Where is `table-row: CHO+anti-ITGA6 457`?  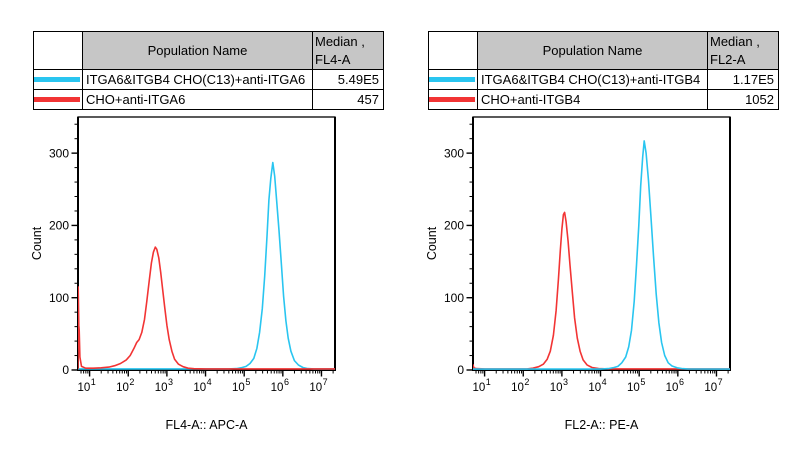 table-row: CHO+anti-ITGA6 457 is located at coordinates (208, 100).